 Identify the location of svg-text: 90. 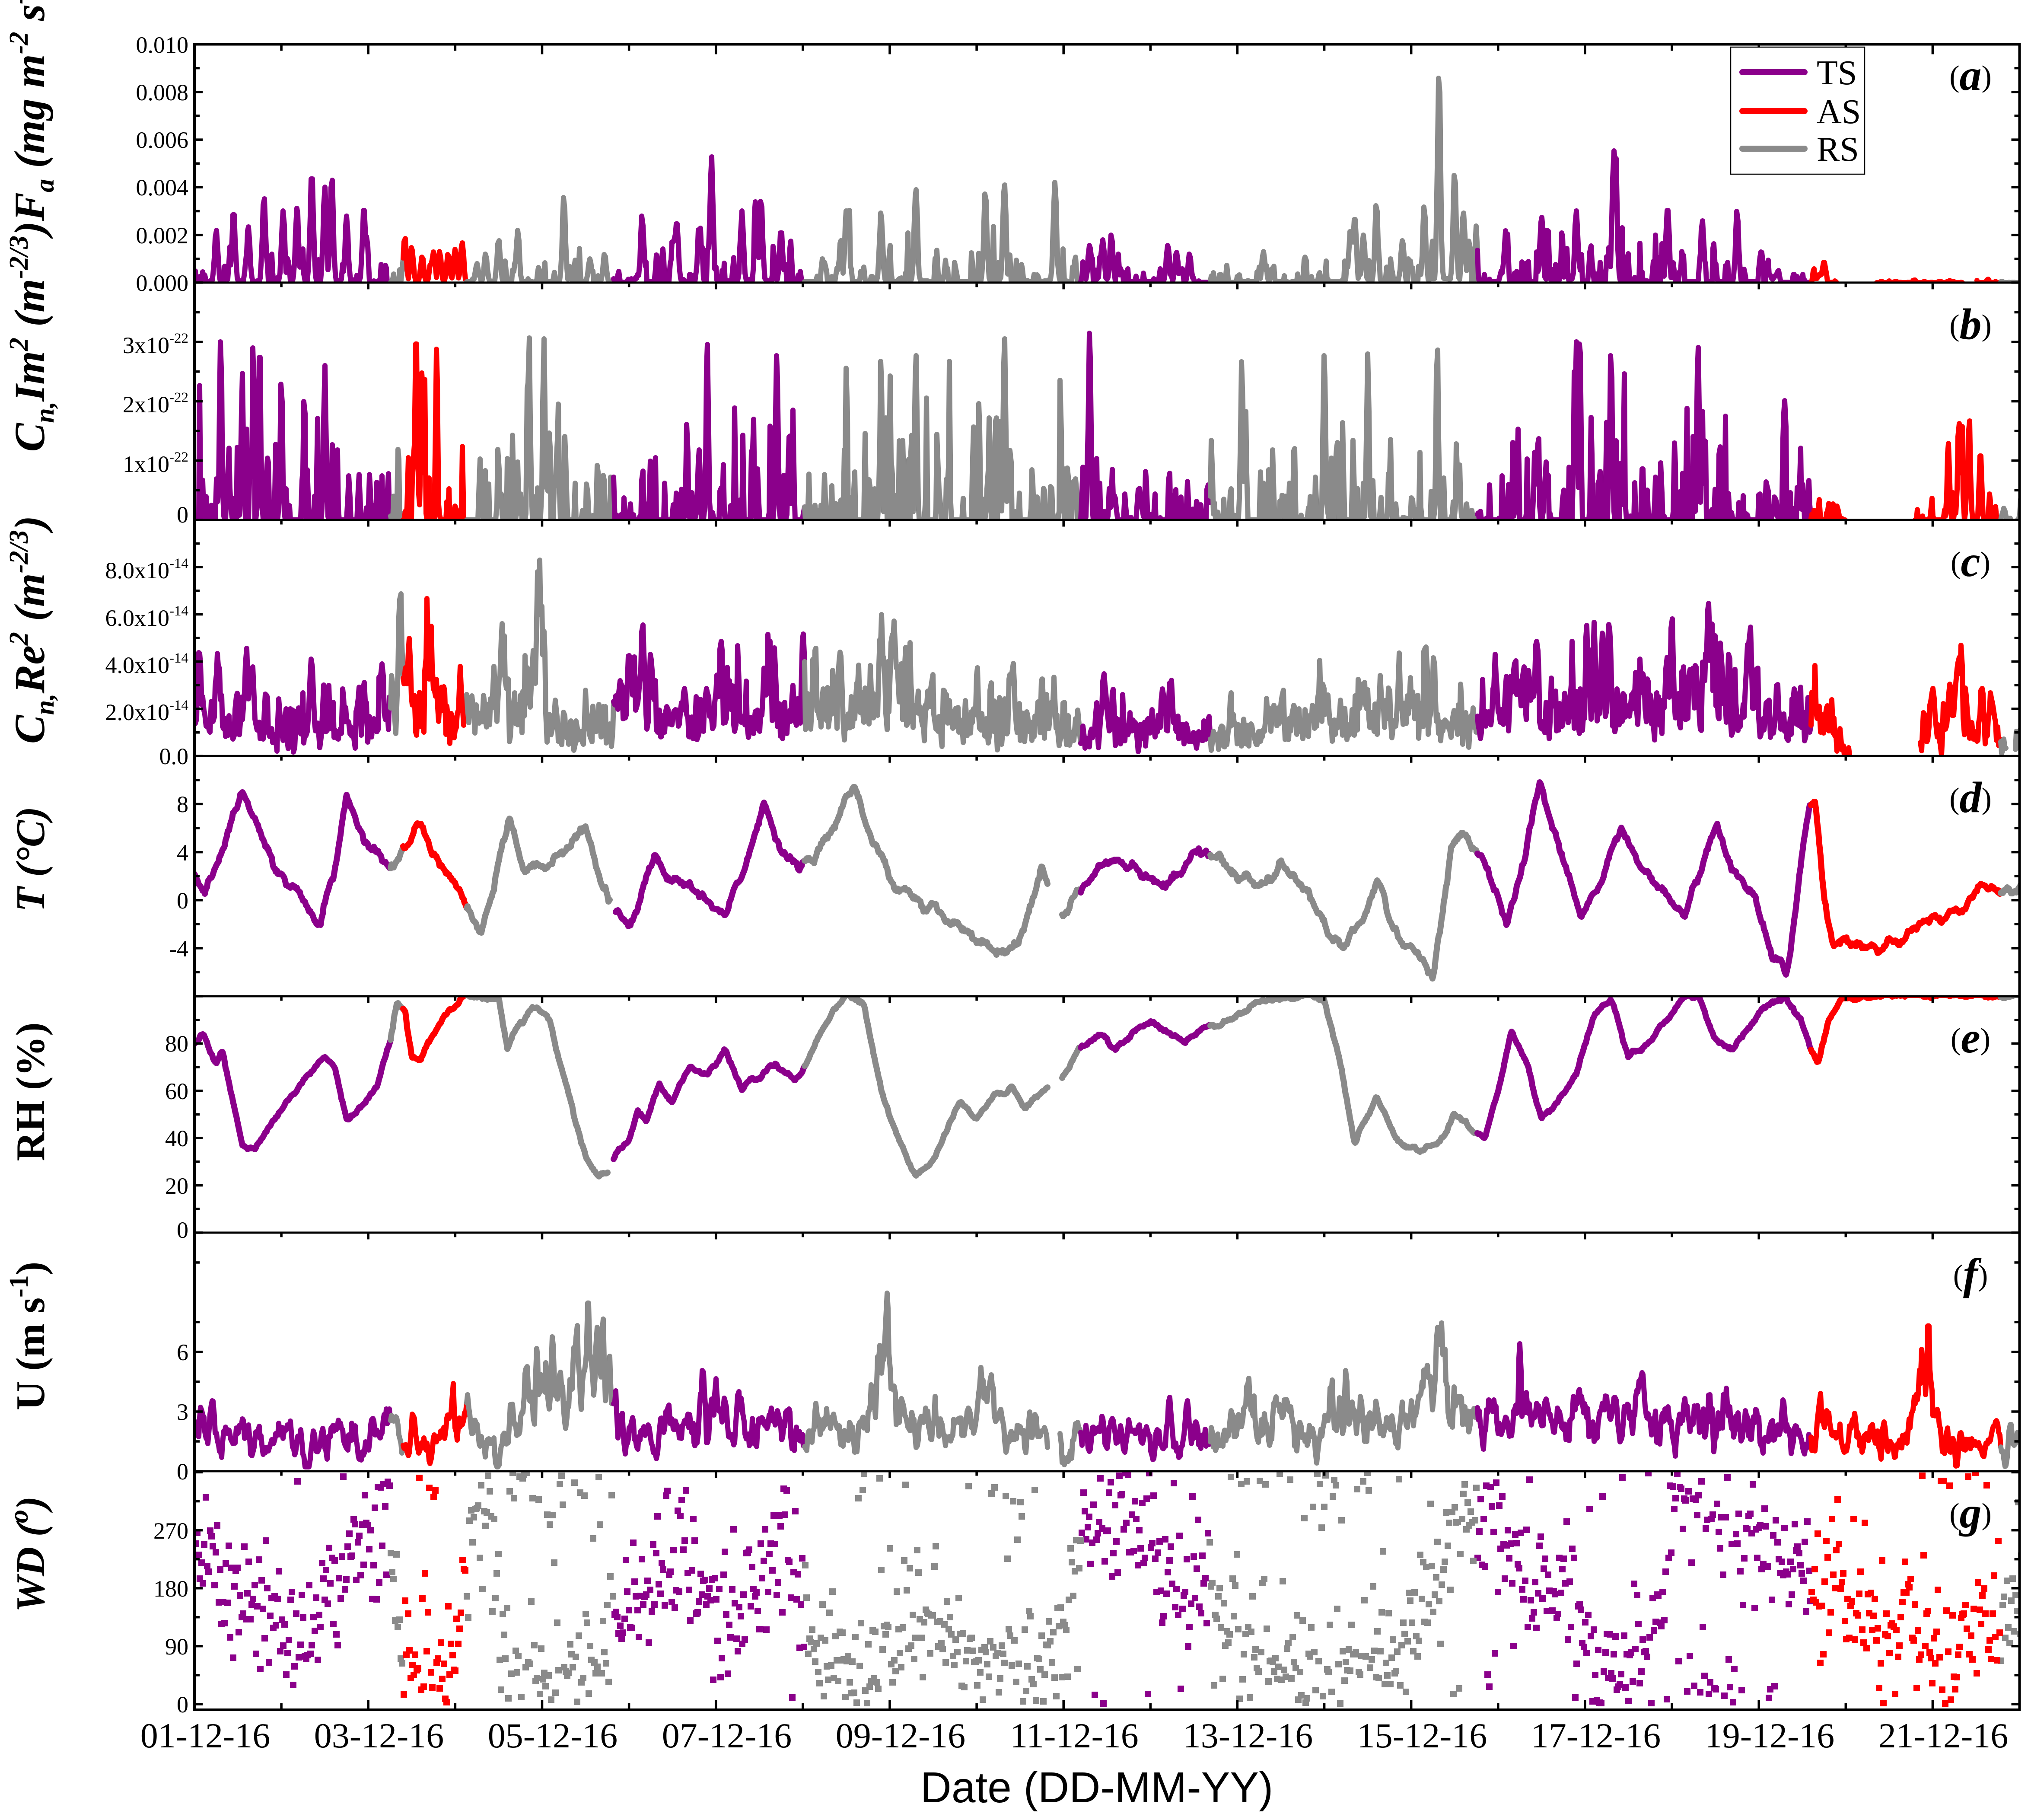
(176, 1647).